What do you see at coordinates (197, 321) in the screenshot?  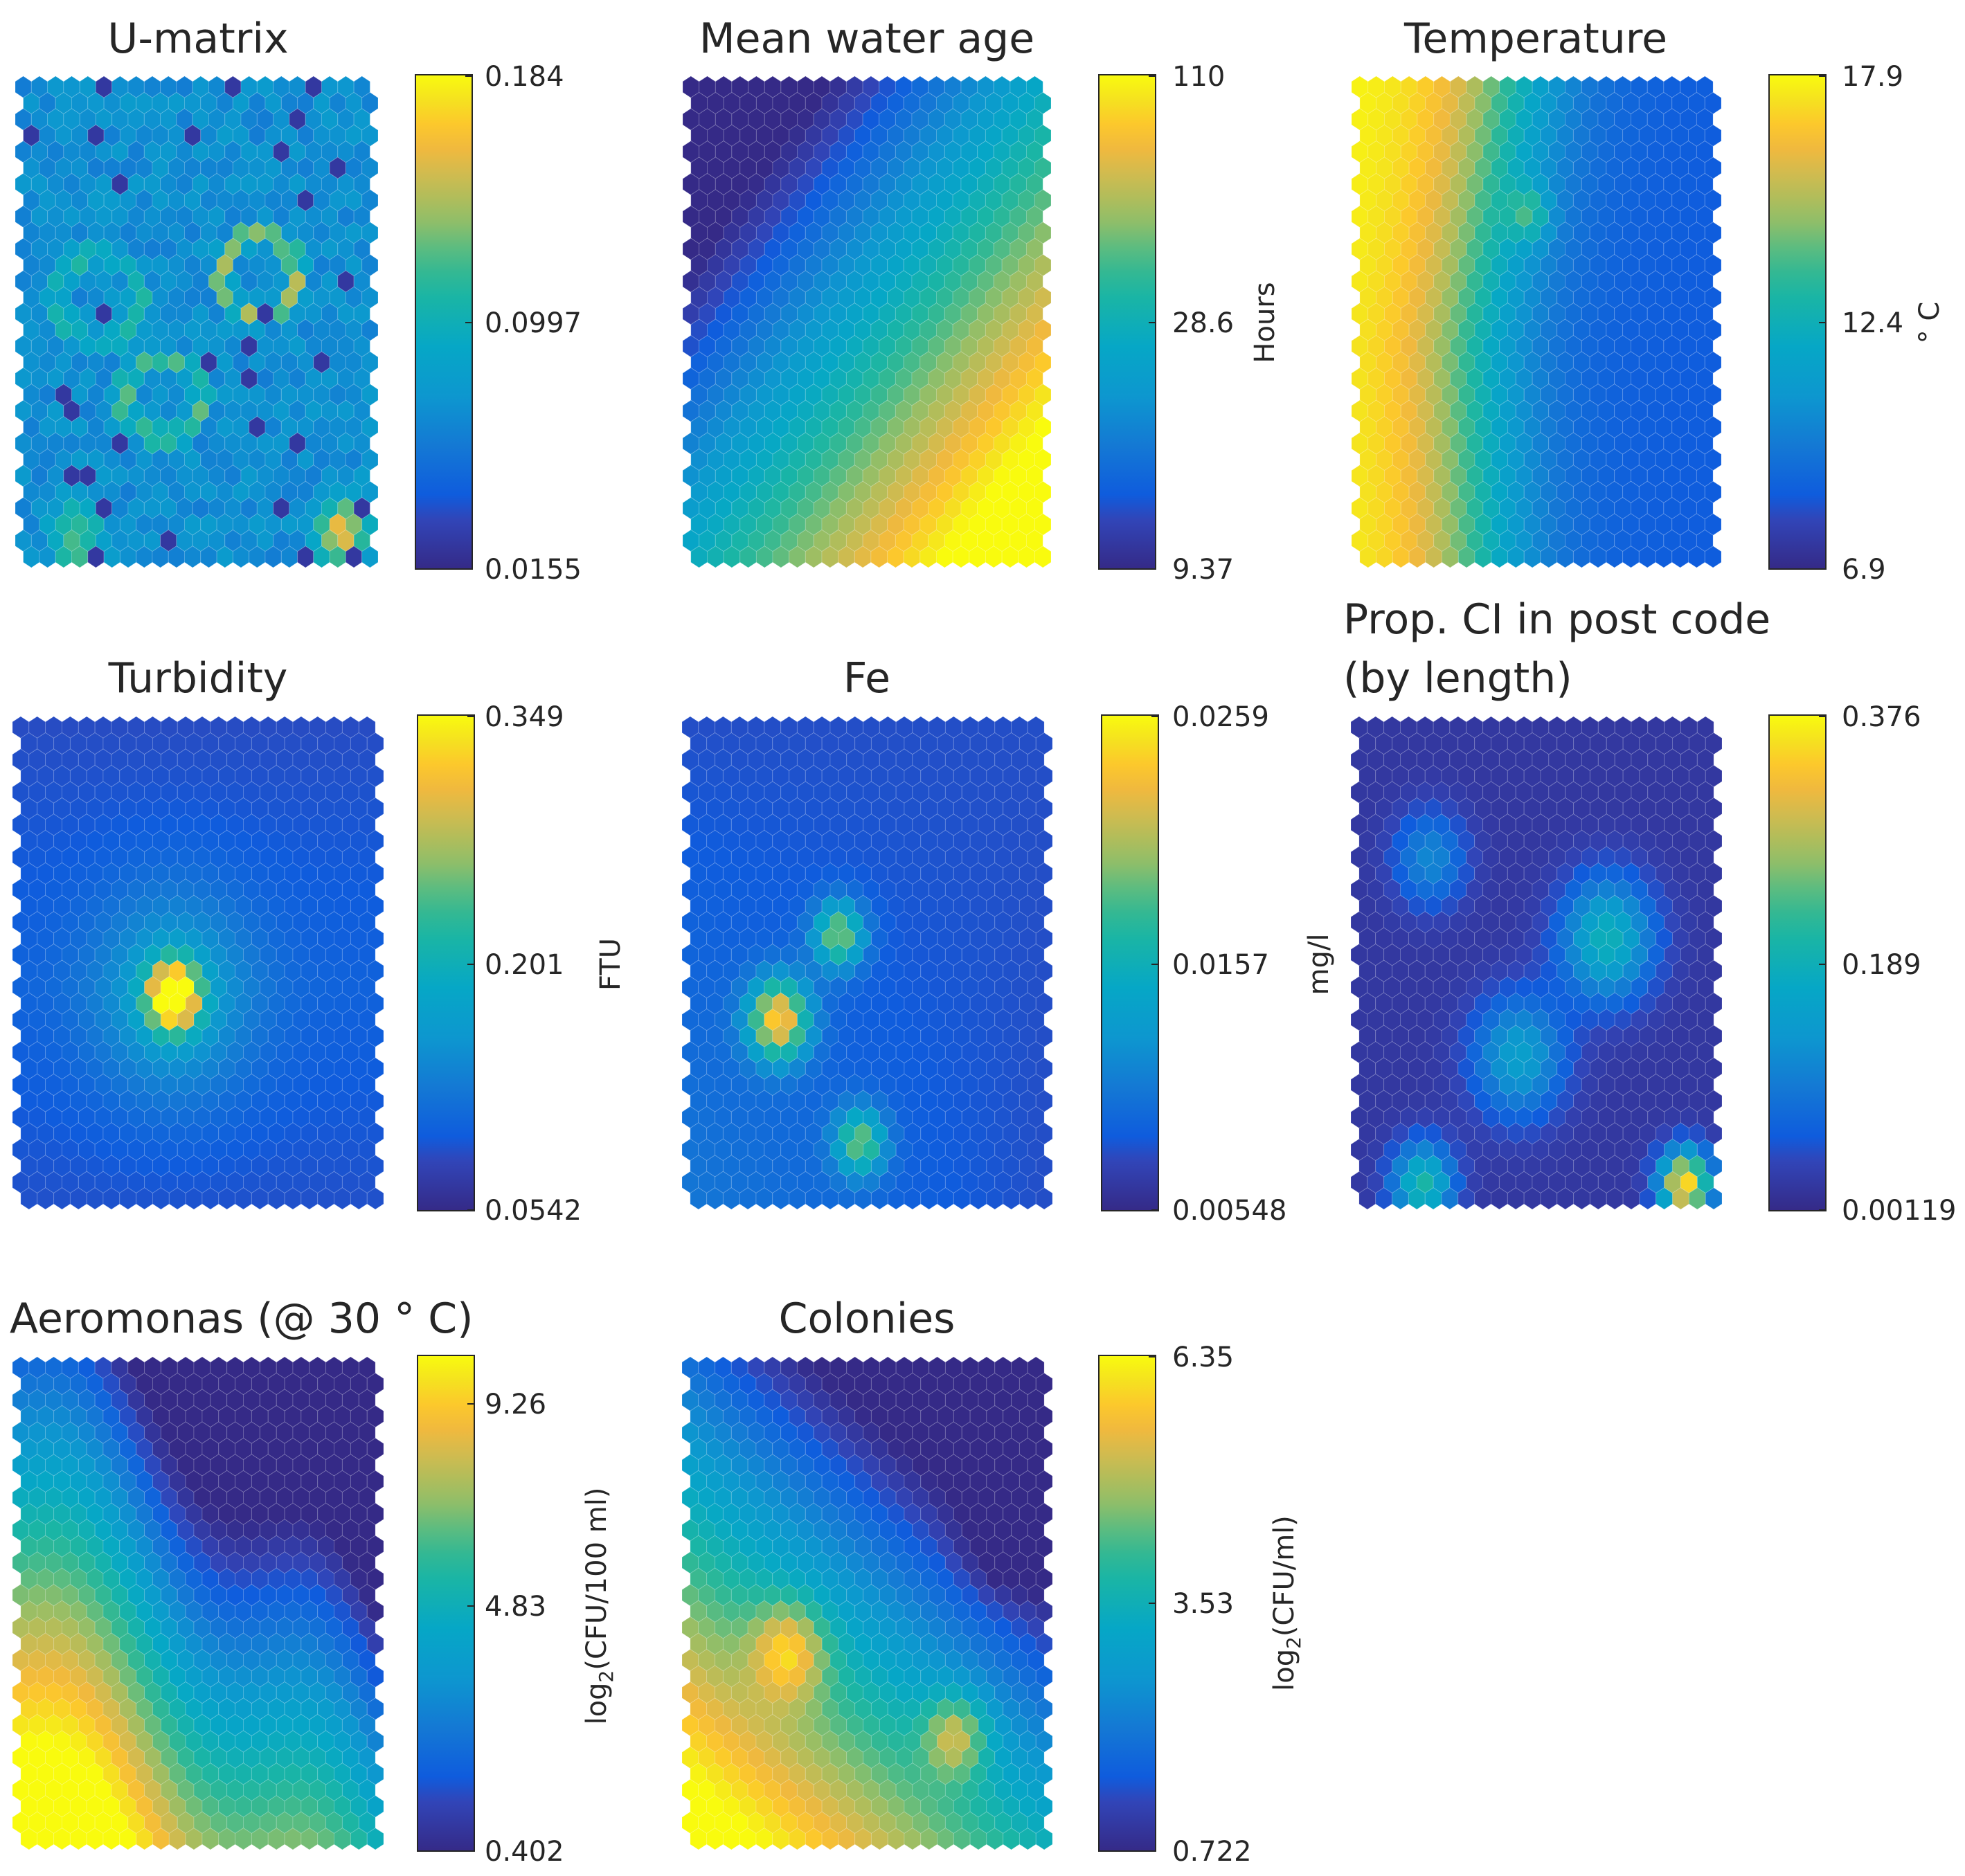 I see `hex-map-umatrix` at bounding box center [197, 321].